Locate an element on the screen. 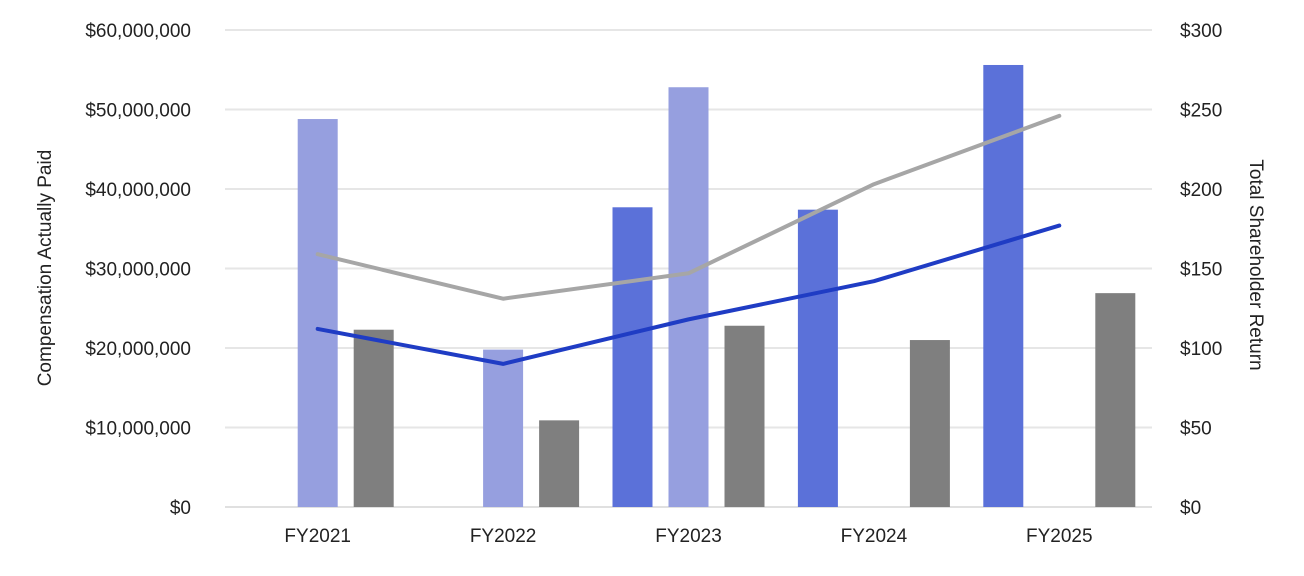  right-axis-ticks: $0 $50 $100 $150 $200 $250 $300 is located at coordinates (1201, 270).